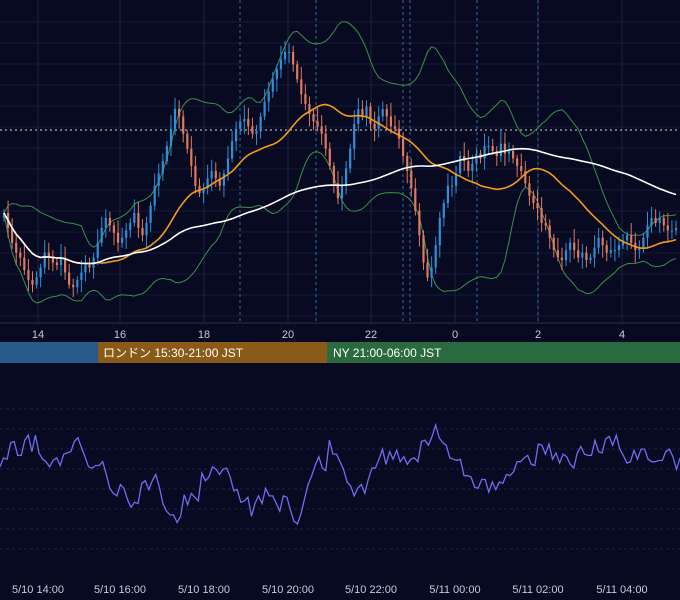  What do you see at coordinates (538, 335) in the screenshot?
I see `price-x-tick-label: 2` at bounding box center [538, 335].